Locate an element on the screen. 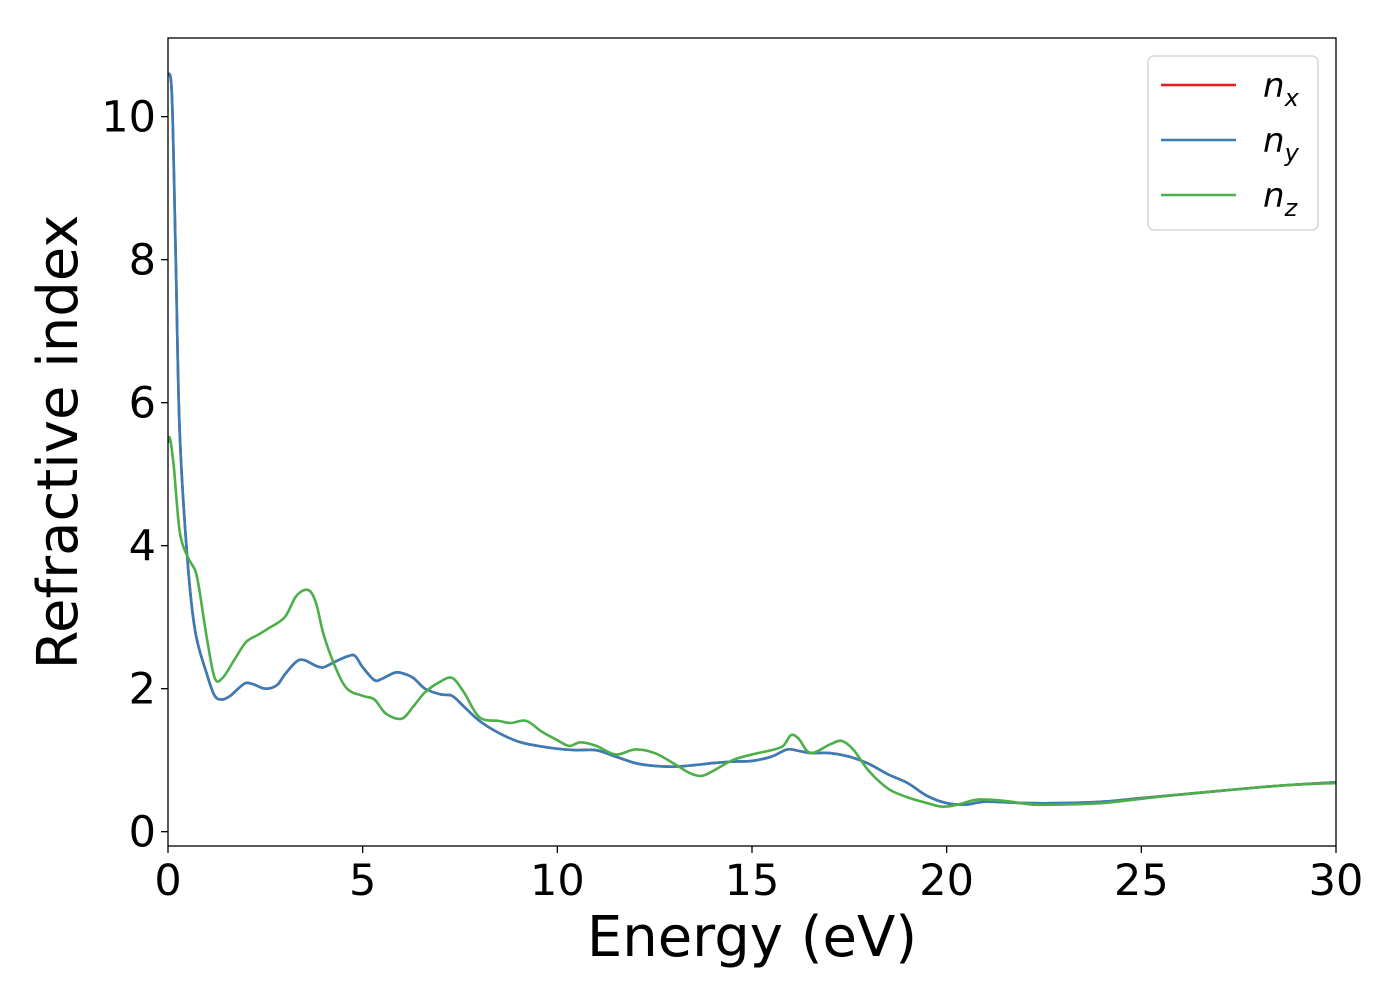  y-axis-ticks: 0 2 4 6 8 10 is located at coordinates (134, 475).